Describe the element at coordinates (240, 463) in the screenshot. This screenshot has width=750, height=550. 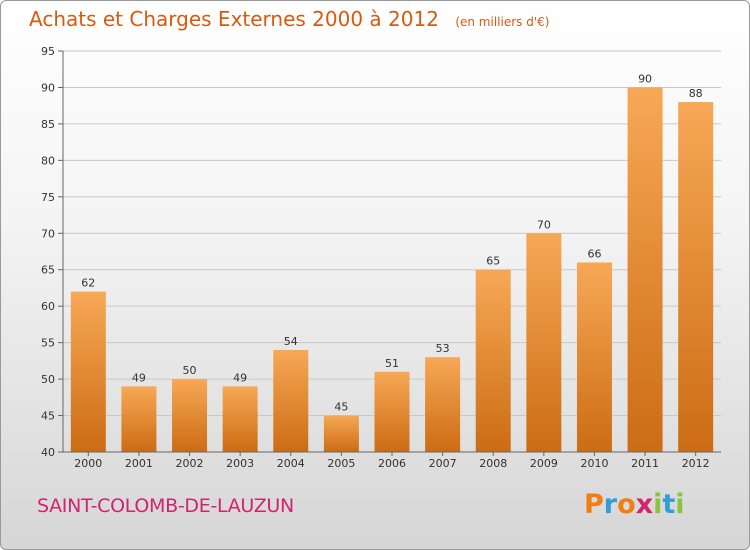
I see `x-tick-label: 2003` at that location.